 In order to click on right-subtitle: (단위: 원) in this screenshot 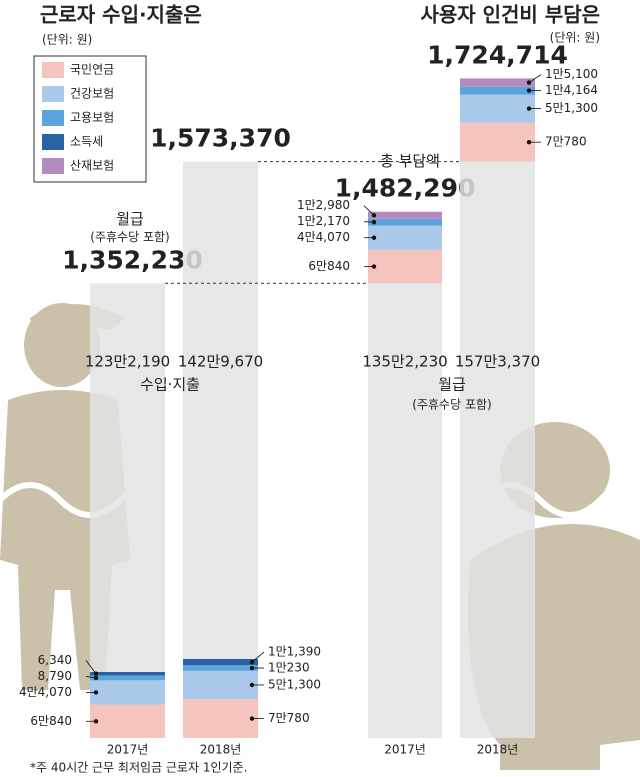, I will do `click(575, 38)`.